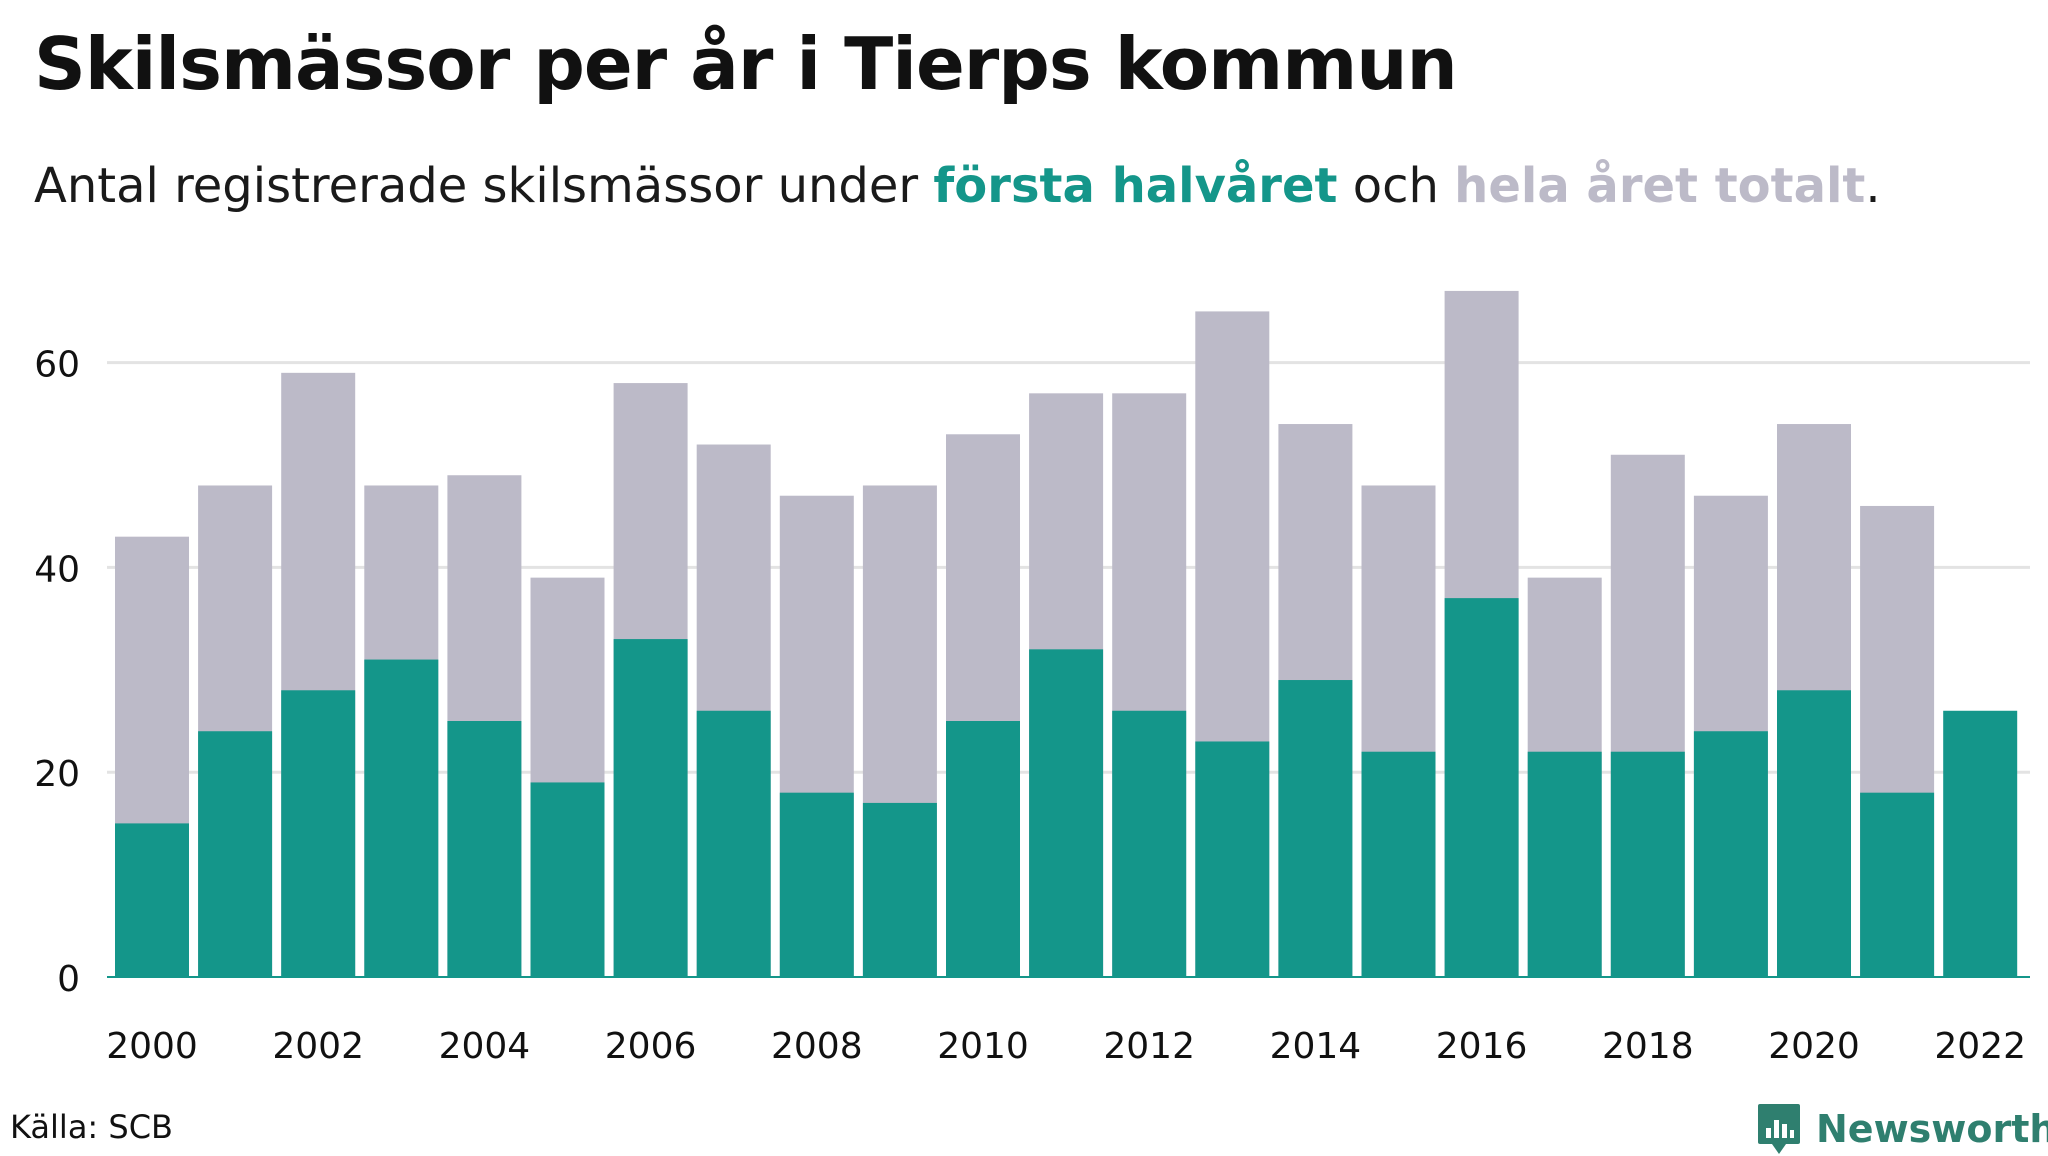  Describe the element at coordinates (1814, 833) in the screenshot. I see `bar-first-half-2020` at that location.